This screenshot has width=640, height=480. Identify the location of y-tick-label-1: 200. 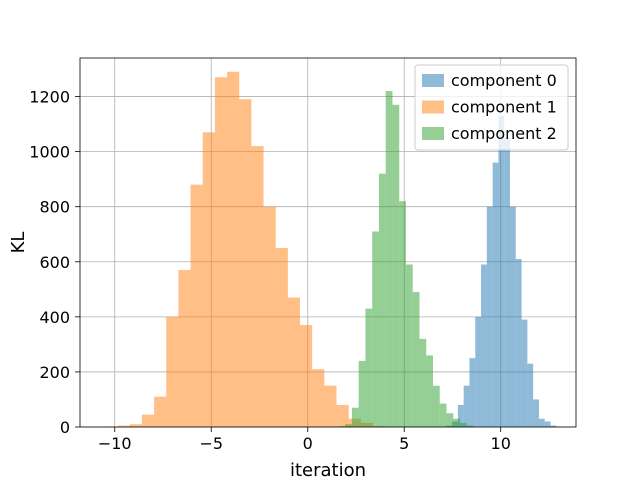
(54, 372).